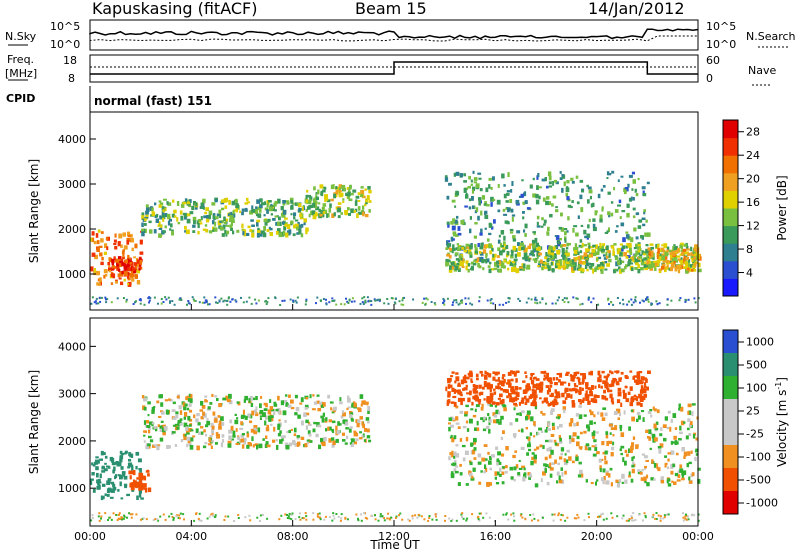 The height and width of the screenshot is (558, 800). Describe the element at coordinates (495, 536) in the screenshot. I see `x-tick-label: 16:00` at that location.